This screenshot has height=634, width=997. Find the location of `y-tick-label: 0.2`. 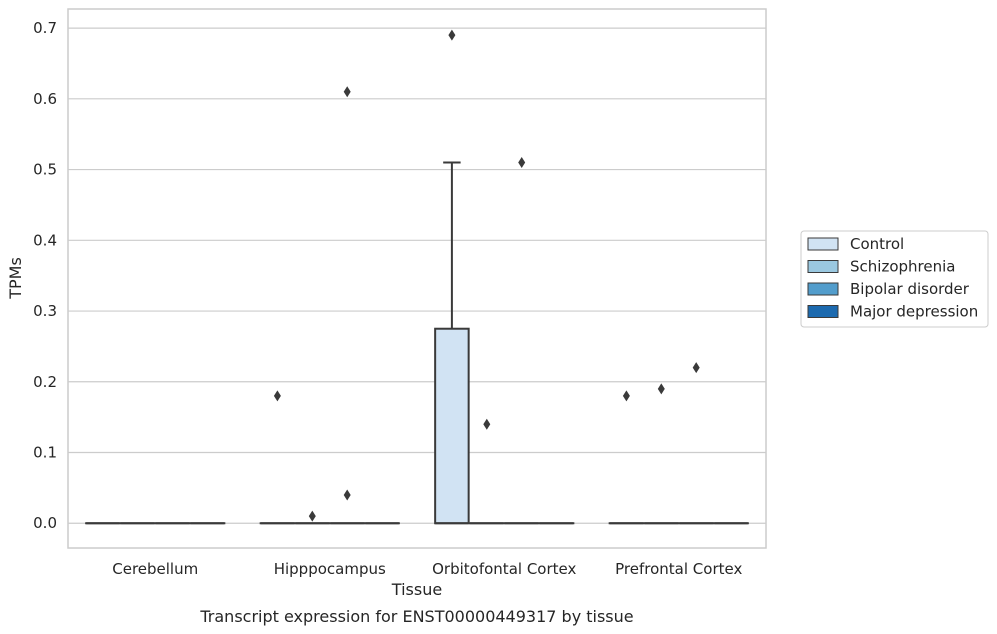

y-tick-label: 0.2 is located at coordinates (45, 382).